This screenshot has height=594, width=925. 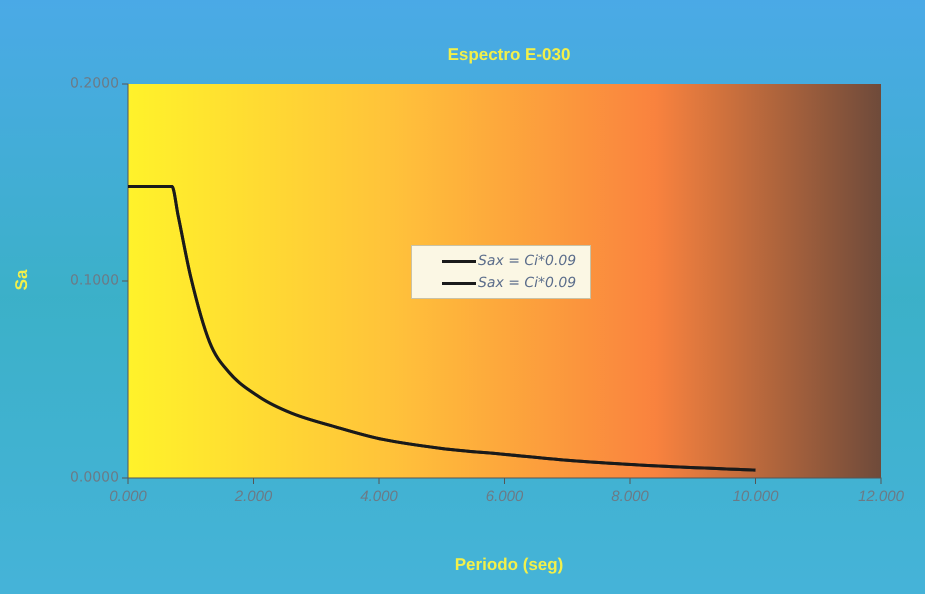 What do you see at coordinates (509, 565) in the screenshot?
I see `x-axis-title: Periodo (seg)` at bounding box center [509, 565].